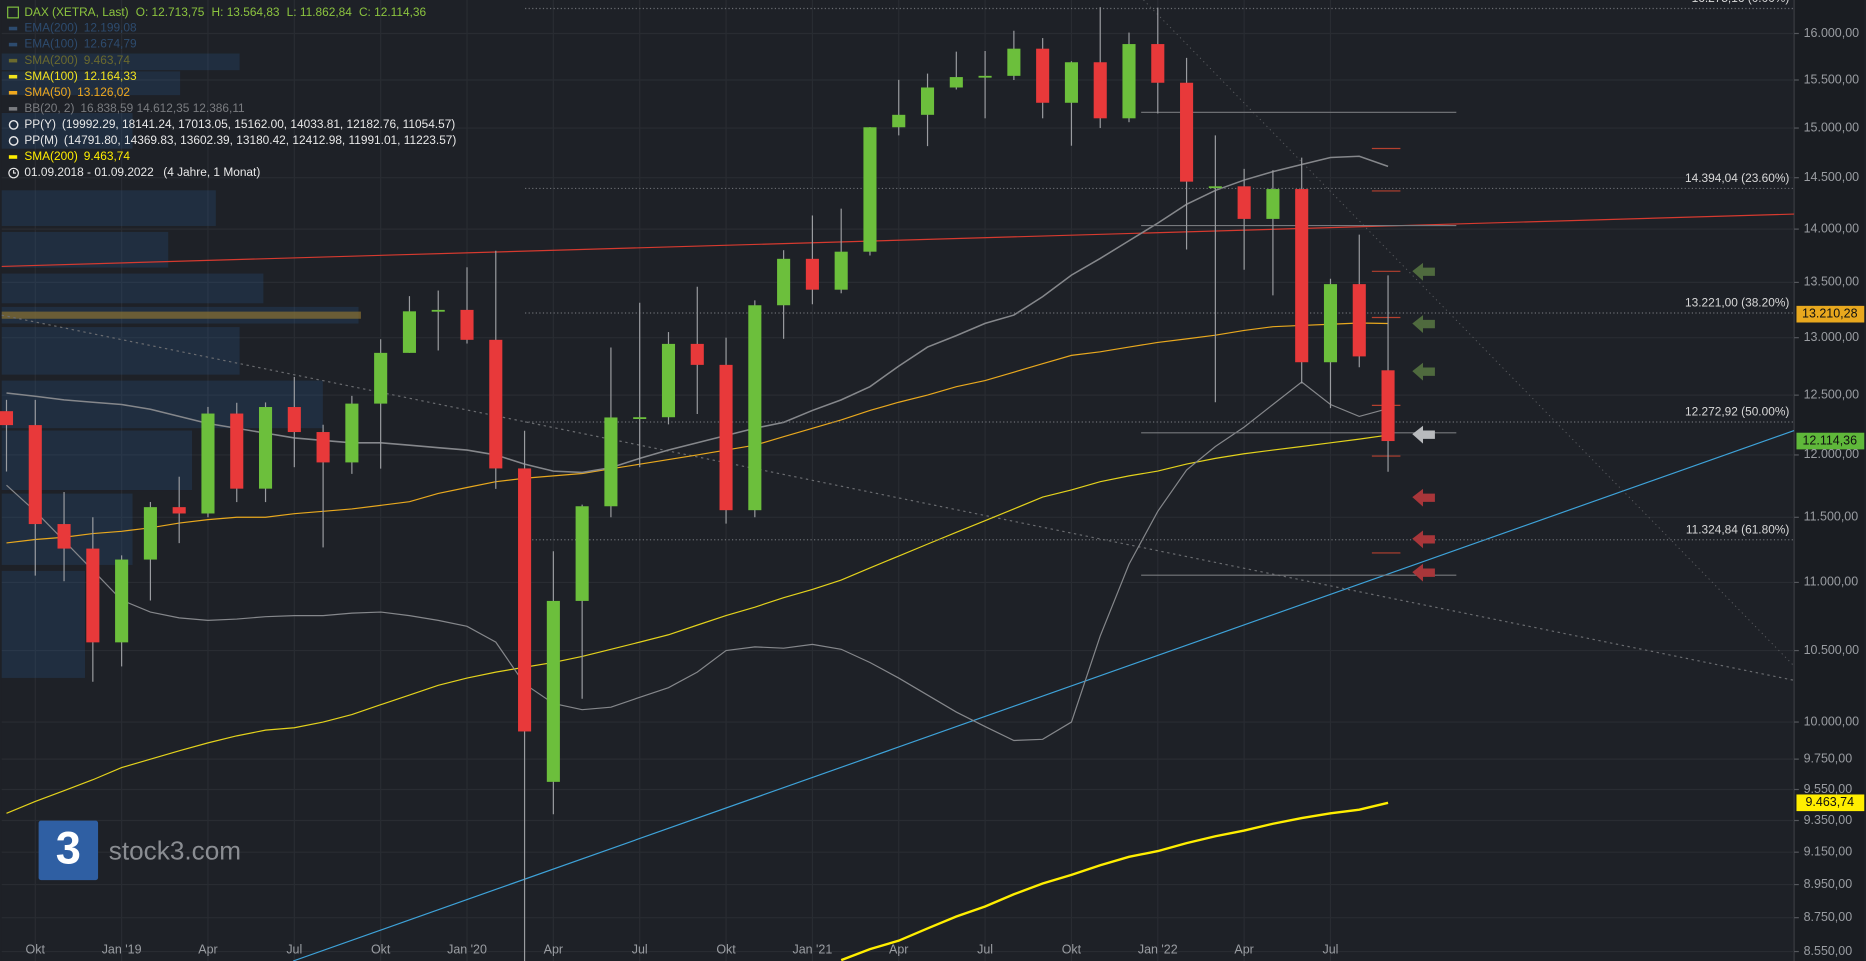 The height and width of the screenshot is (961, 1866). Describe the element at coordinates (51, 76) in the screenshot. I see `legend-name: SMA(100)` at that location.